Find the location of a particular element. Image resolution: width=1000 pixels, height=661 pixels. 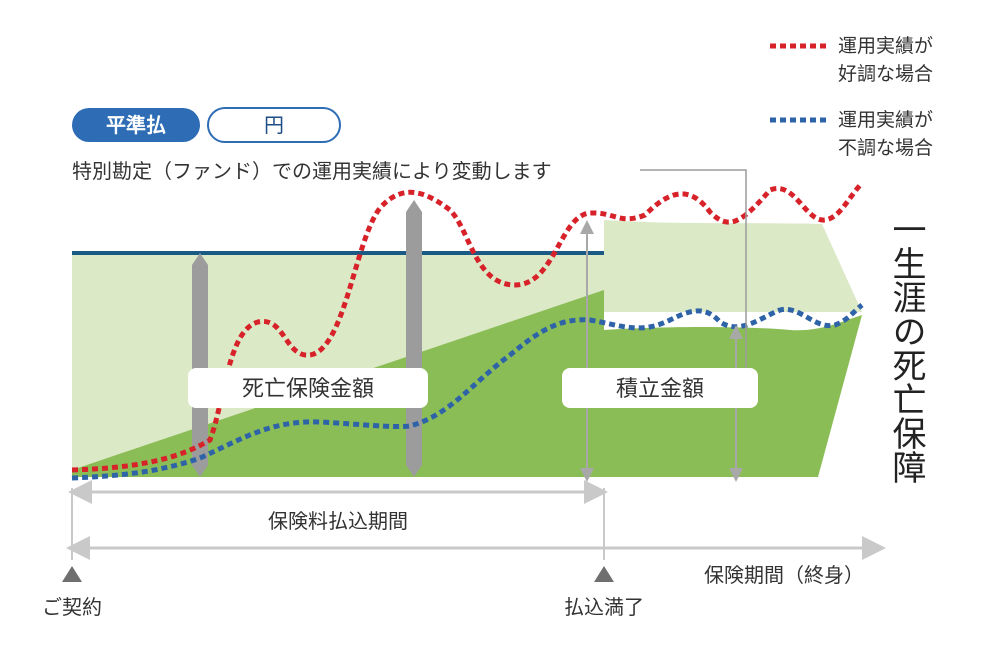

upper-growth-area is located at coordinates (733, 266).